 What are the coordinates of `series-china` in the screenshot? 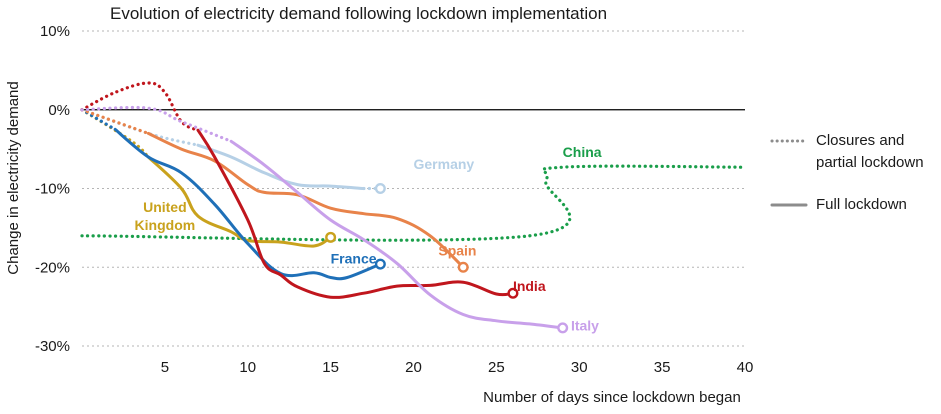 It's located at (413, 203).